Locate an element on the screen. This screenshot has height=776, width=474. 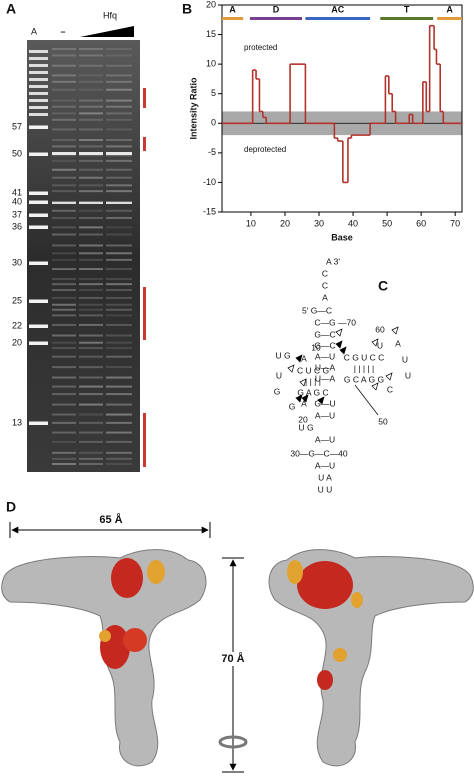
annotation: deprotected is located at coordinates (265, 149).